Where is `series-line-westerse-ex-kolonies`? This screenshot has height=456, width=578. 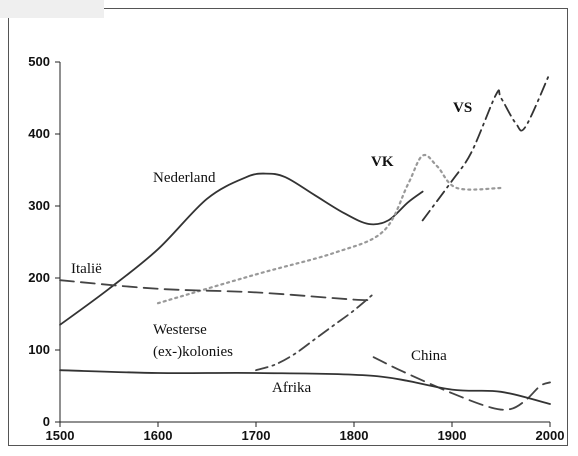 series-line-westerse-ex-kolonies is located at coordinates (315, 332).